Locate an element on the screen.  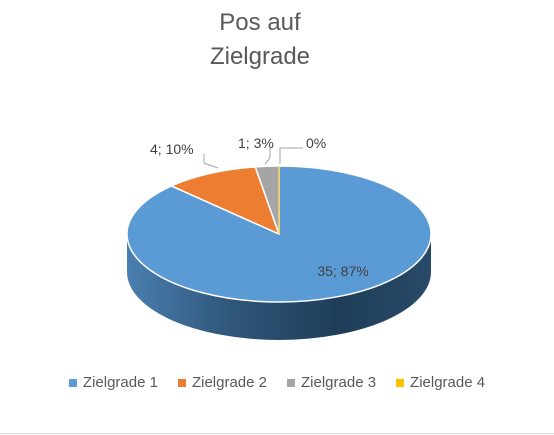
bottom-divider is located at coordinates (277, 433).